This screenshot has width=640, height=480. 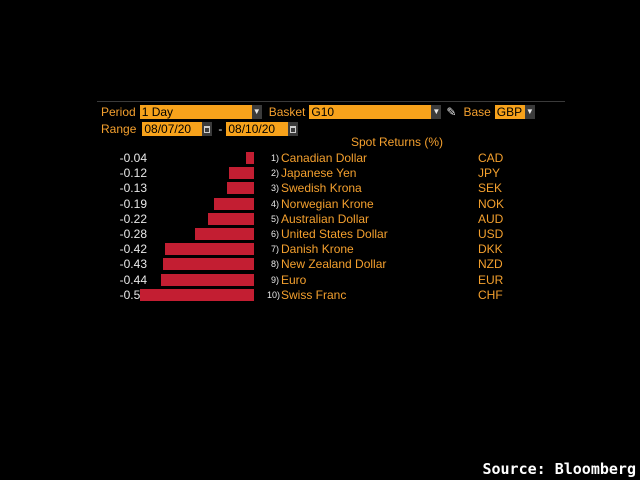 I want to click on basket-label: Basket, so click(x=287, y=112).